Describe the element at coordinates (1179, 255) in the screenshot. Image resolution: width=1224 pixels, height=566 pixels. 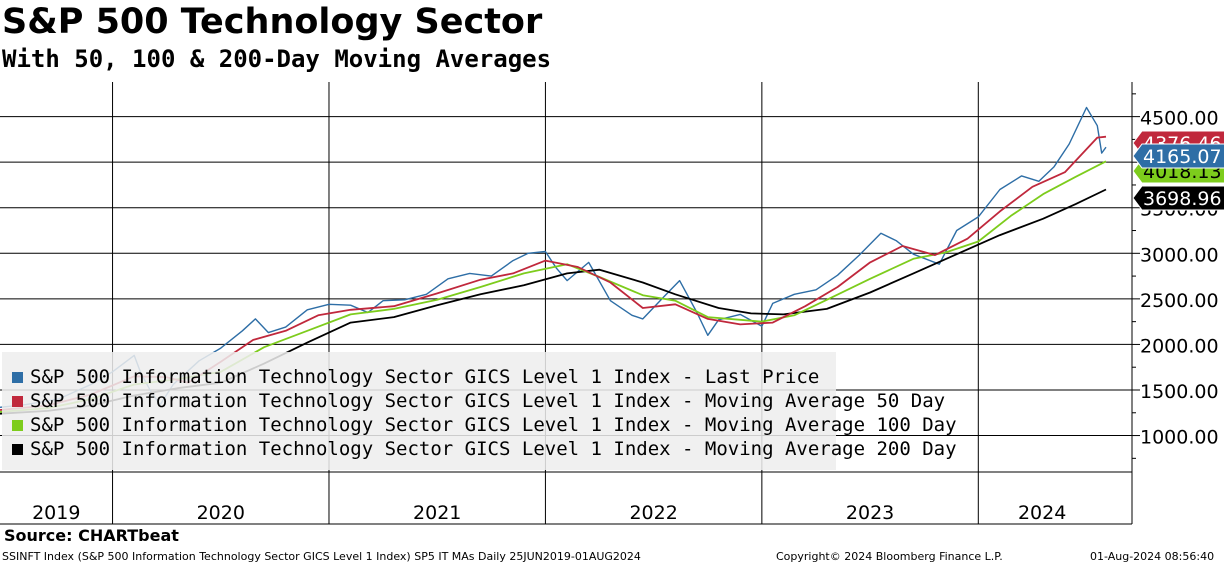
I see `y-tick-label: 3000.00` at that location.